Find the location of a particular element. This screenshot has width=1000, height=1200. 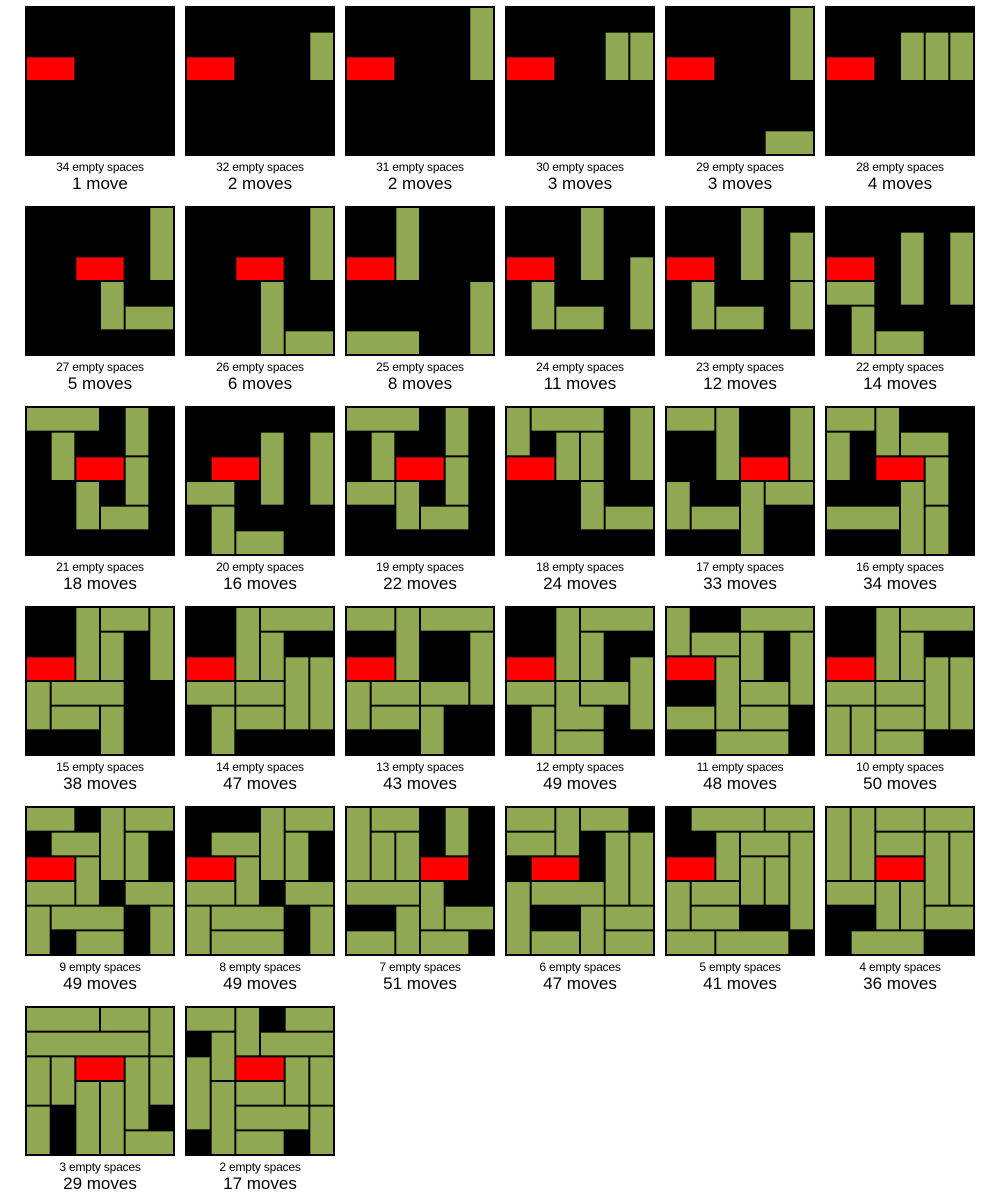

puzzle-card: 14 empty spaces 47 moves is located at coordinates (260, 700).